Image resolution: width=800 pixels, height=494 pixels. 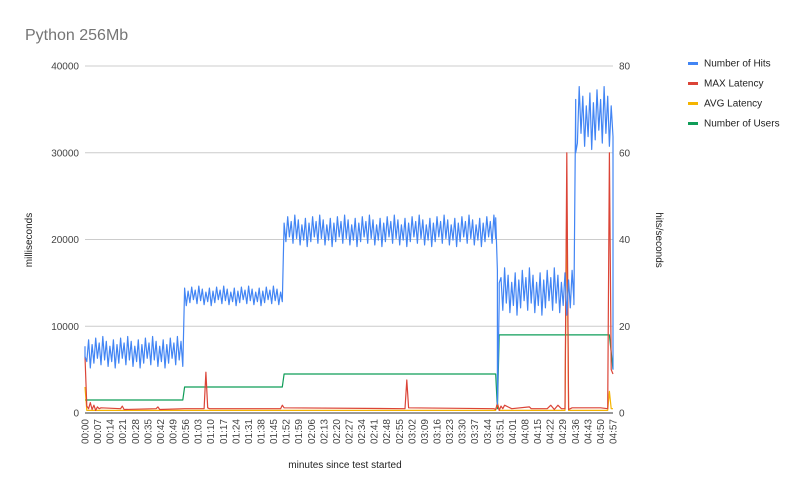 I want to click on right-axis: 0 20 40 60 80, so click(x=625, y=241).